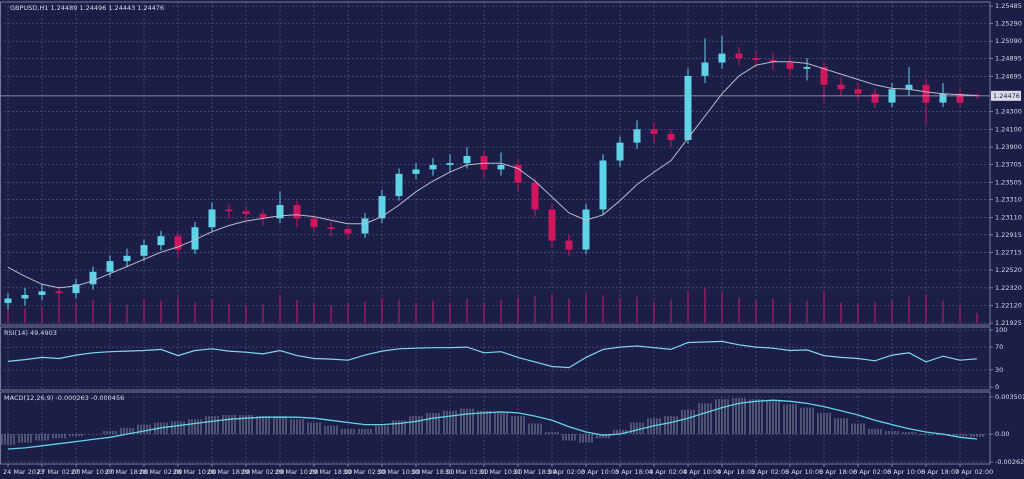  I want to click on x-tick-label: 29 Mar 02:00, so click(262, 472).